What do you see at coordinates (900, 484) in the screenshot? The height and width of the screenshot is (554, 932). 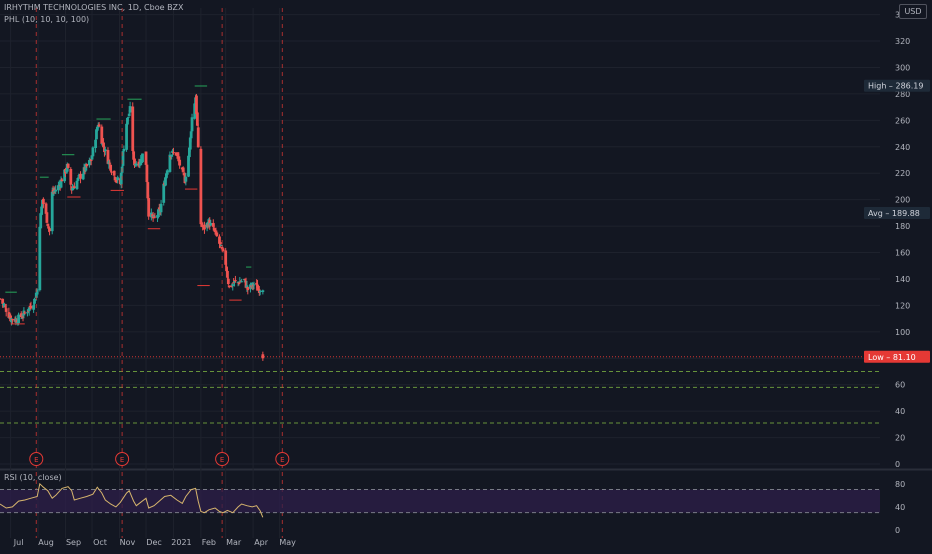 I see `rsi-tick-label: 80` at bounding box center [900, 484].